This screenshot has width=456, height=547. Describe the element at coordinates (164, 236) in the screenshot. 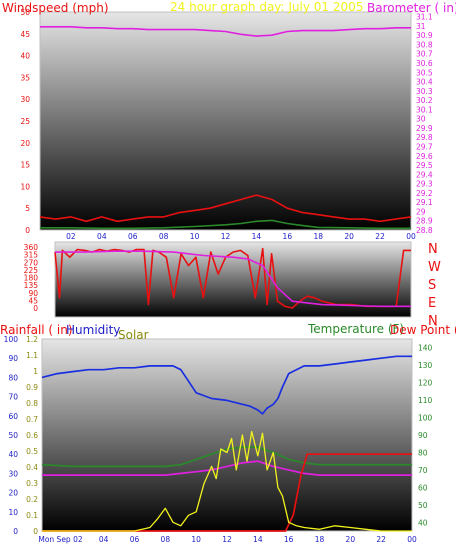

I see `wind-time-tick-label: 08` at that location.